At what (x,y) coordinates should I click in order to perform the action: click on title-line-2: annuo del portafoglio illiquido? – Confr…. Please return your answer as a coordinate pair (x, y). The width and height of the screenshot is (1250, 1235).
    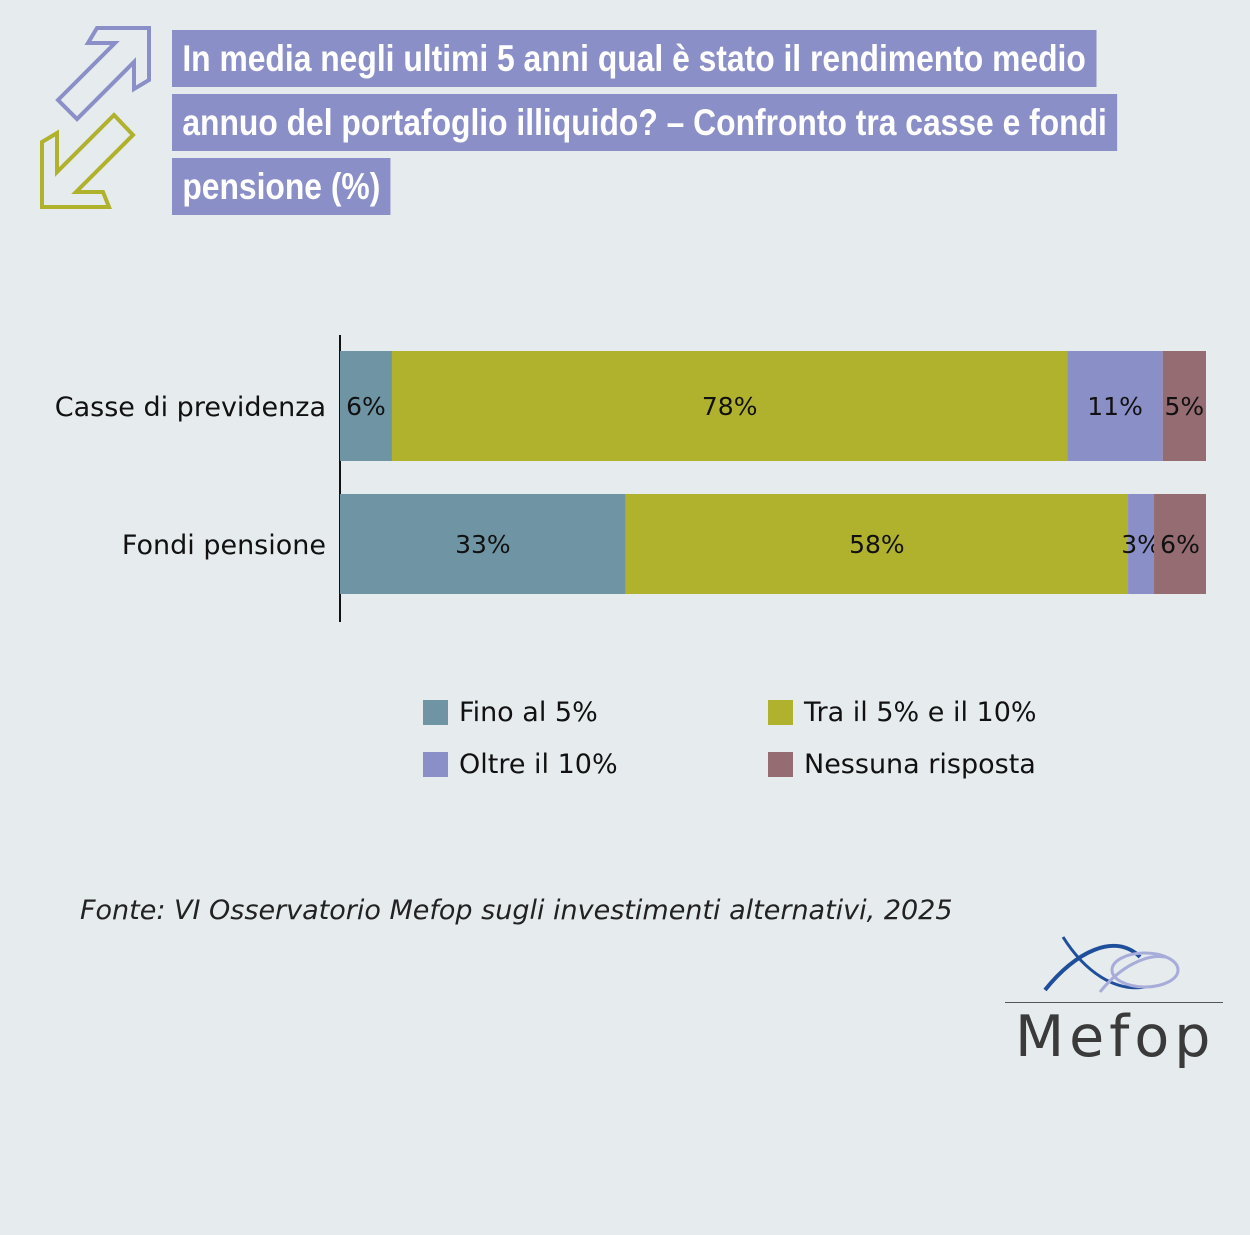
    Looking at the image, I should click on (645, 122).